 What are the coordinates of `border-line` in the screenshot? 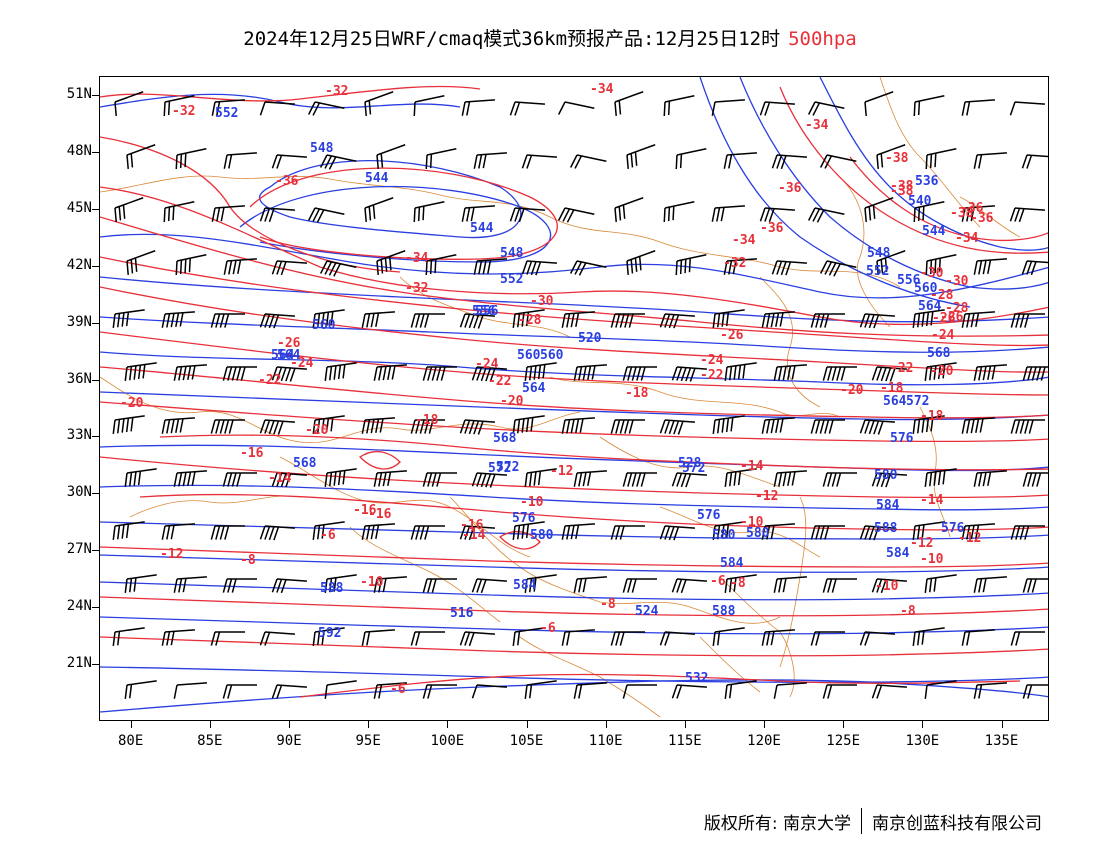 It's located at (757, 637).